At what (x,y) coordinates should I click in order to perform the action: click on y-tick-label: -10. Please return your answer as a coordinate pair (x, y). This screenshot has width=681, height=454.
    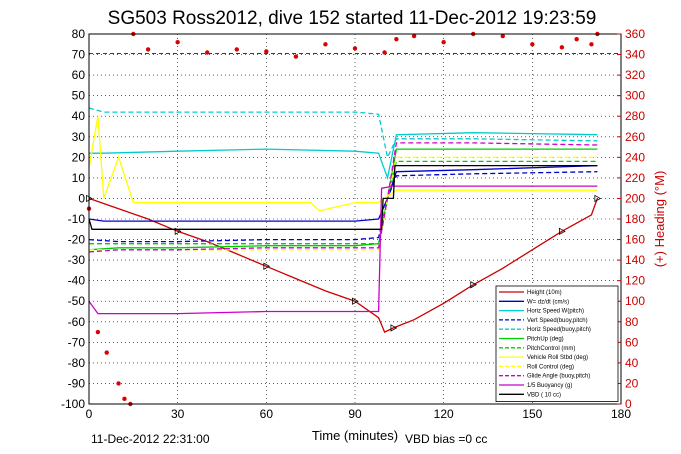
    Looking at the image, I should click on (77, 219).